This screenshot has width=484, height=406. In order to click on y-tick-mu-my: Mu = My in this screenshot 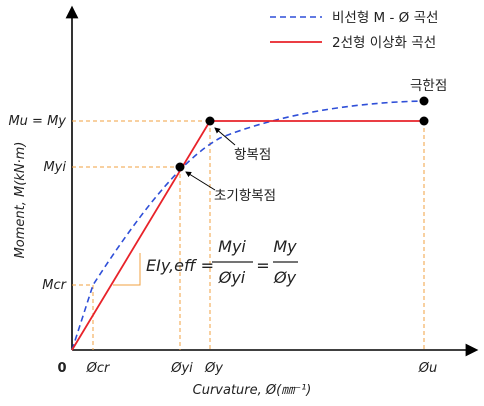, I will do `click(37, 121)`.